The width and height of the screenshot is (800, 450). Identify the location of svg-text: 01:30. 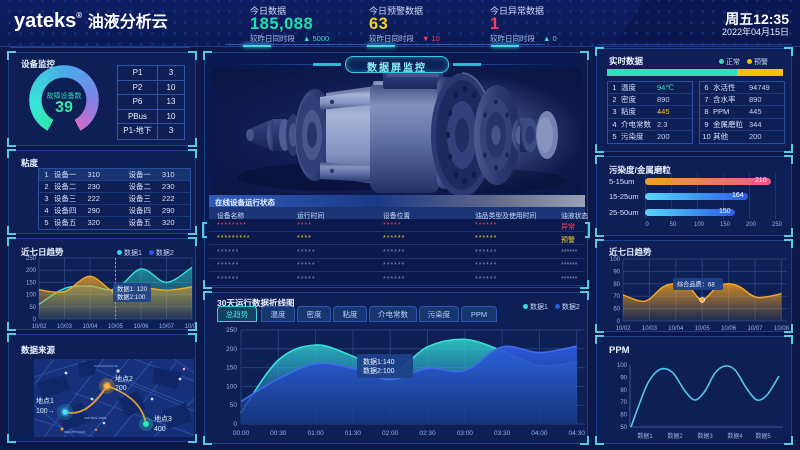
(353, 433).